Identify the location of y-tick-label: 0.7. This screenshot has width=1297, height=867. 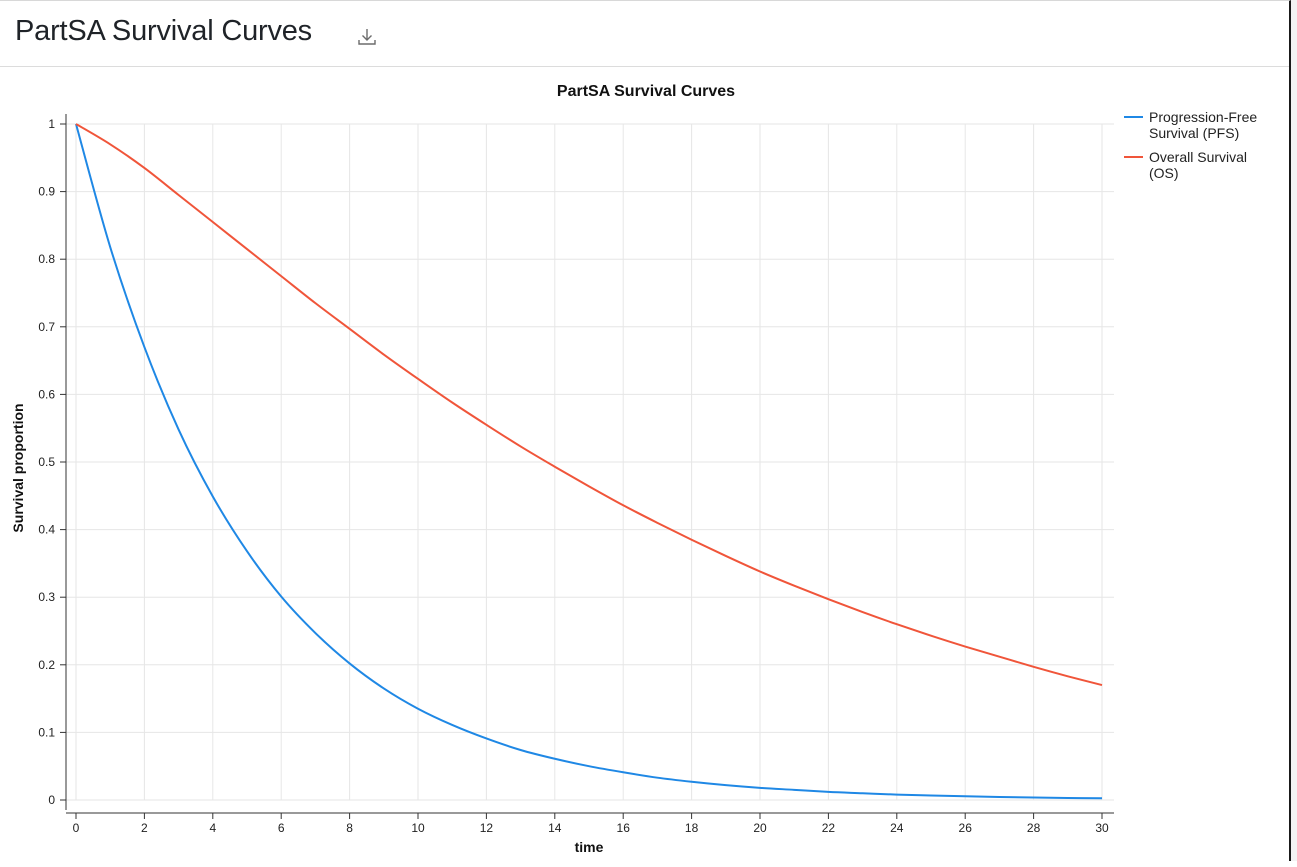
(46, 327).